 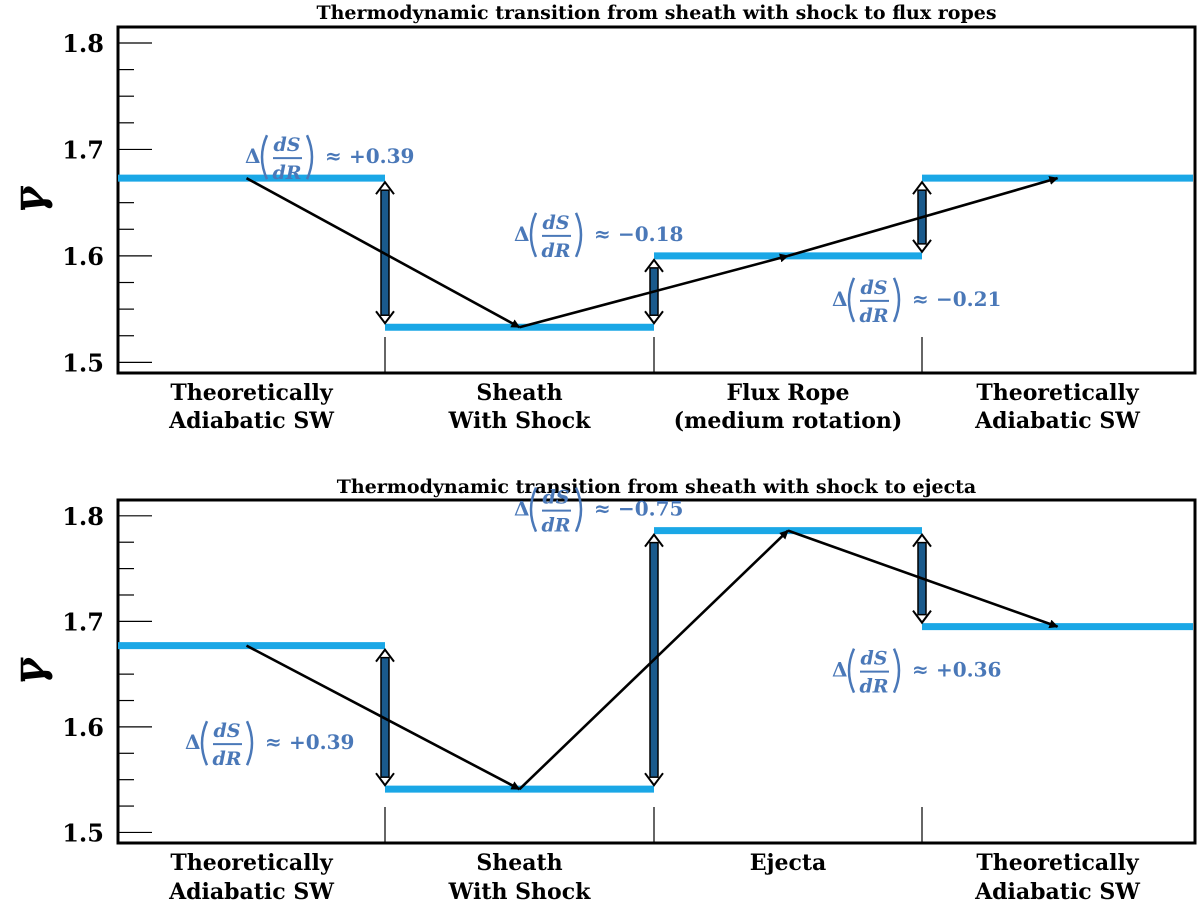 I want to click on annotation-value: −0.75, so click(x=650, y=509).